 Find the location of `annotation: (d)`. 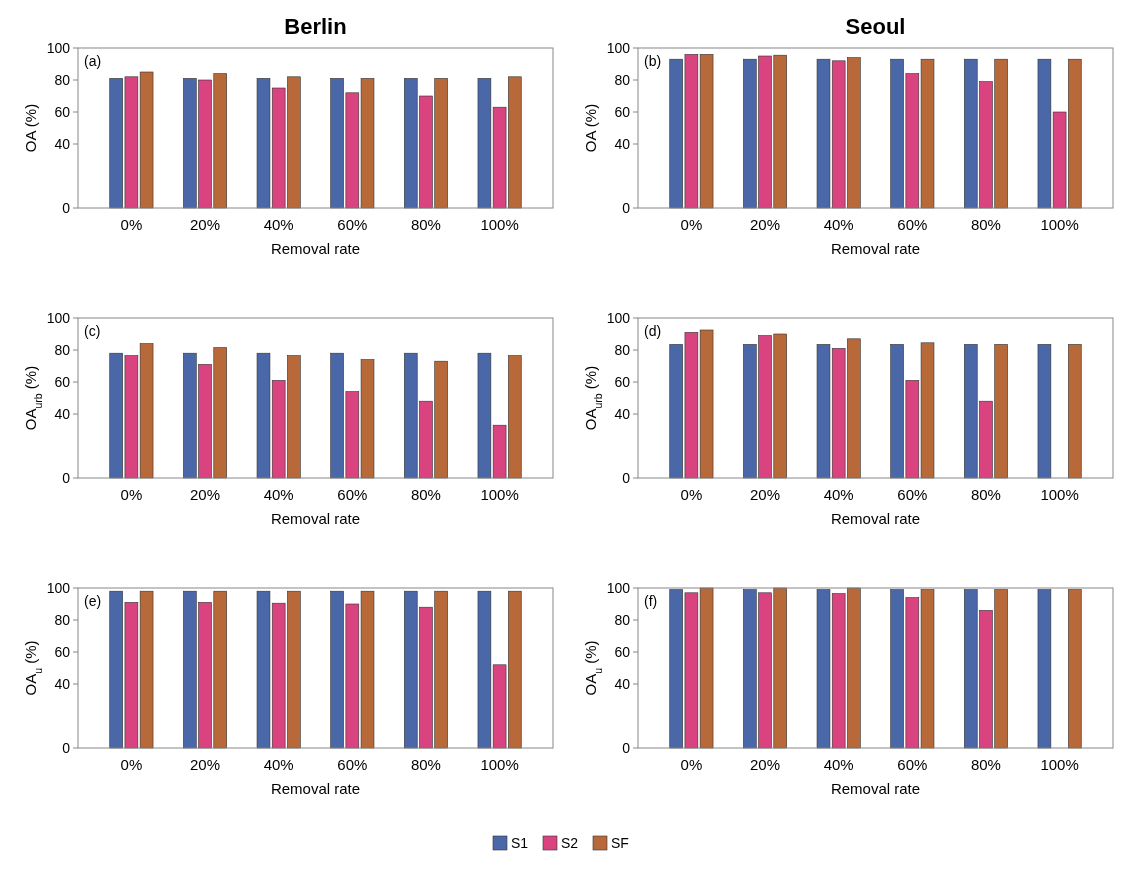

annotation: (d) is located at coordinates (653, 331).